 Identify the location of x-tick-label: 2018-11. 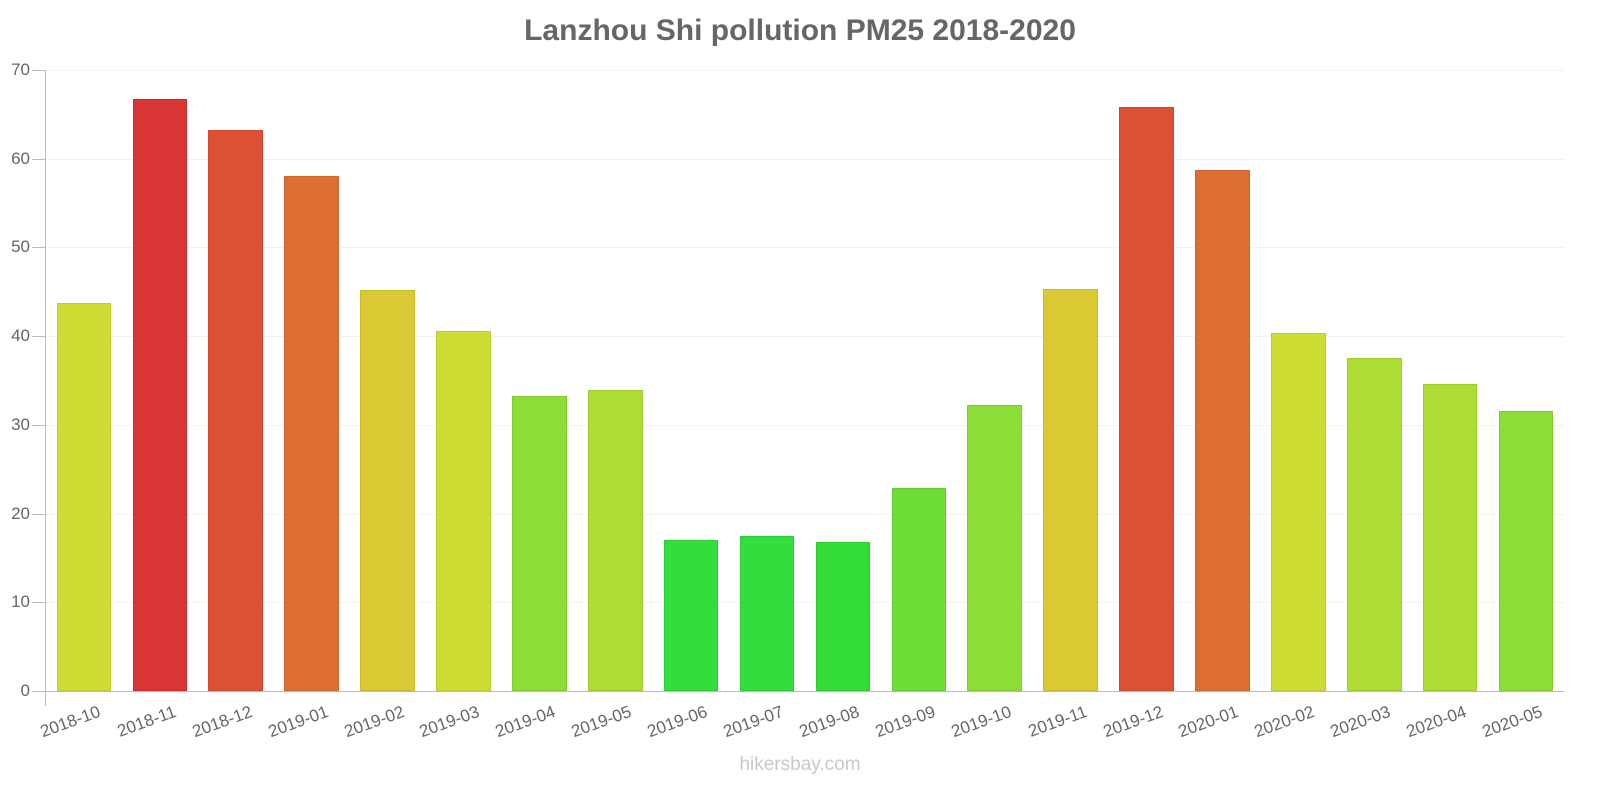
(146, 721).